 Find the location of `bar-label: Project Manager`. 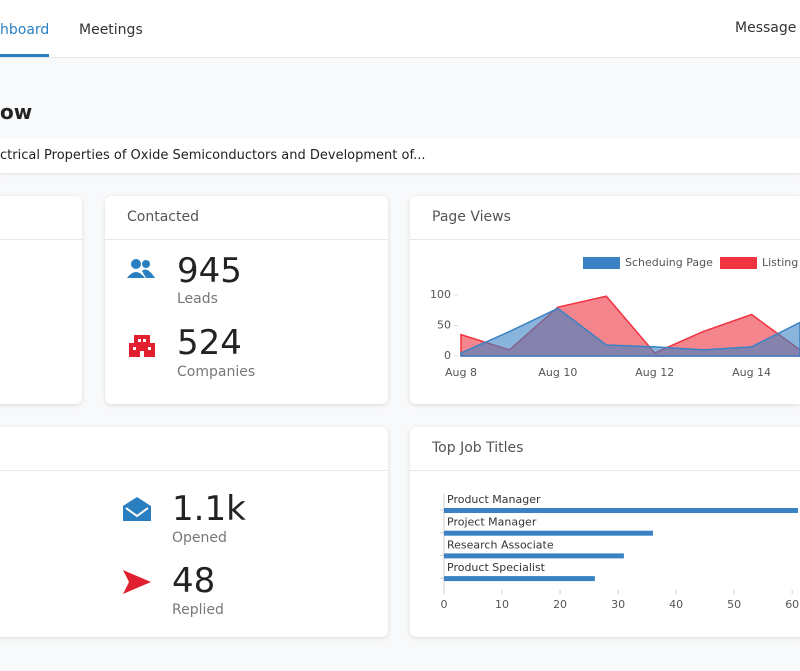

bar-label: Project Manager is located at coordinates (492, 522).